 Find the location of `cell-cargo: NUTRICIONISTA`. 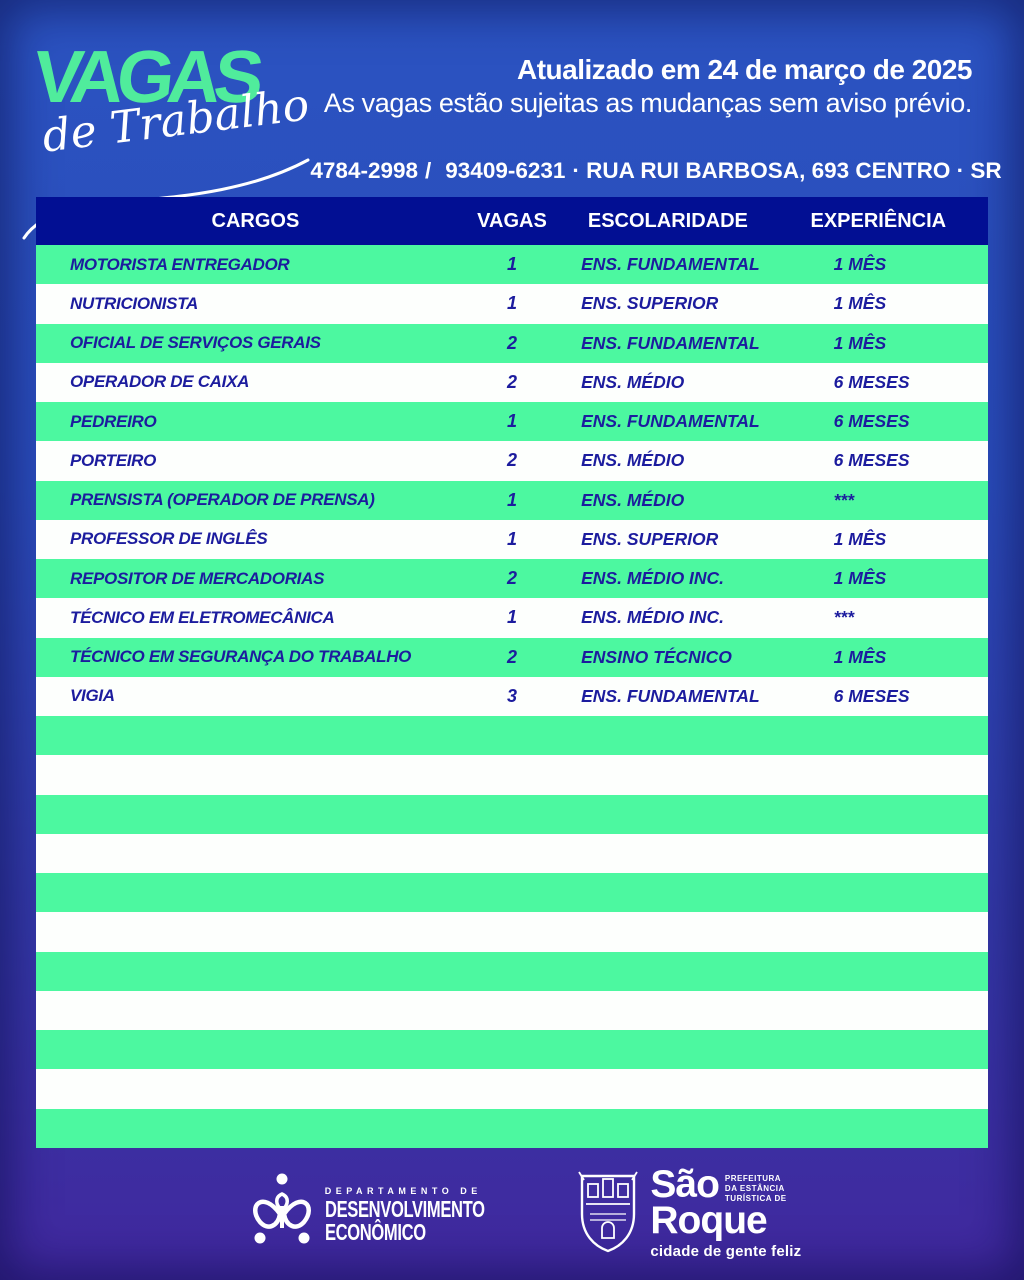

cell-cargo: NUTRICIONISTA is located at coordinates (134, 303).